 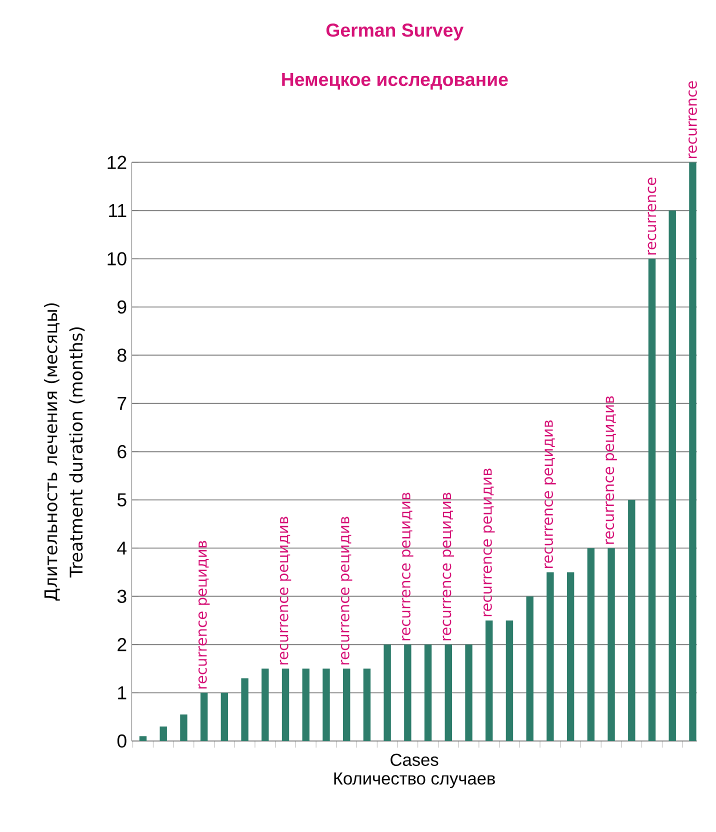 What do you see at coordinates (122, 355) in the screenshot?
I see `y-tick-label: 8` at bounding box center [122, 355].